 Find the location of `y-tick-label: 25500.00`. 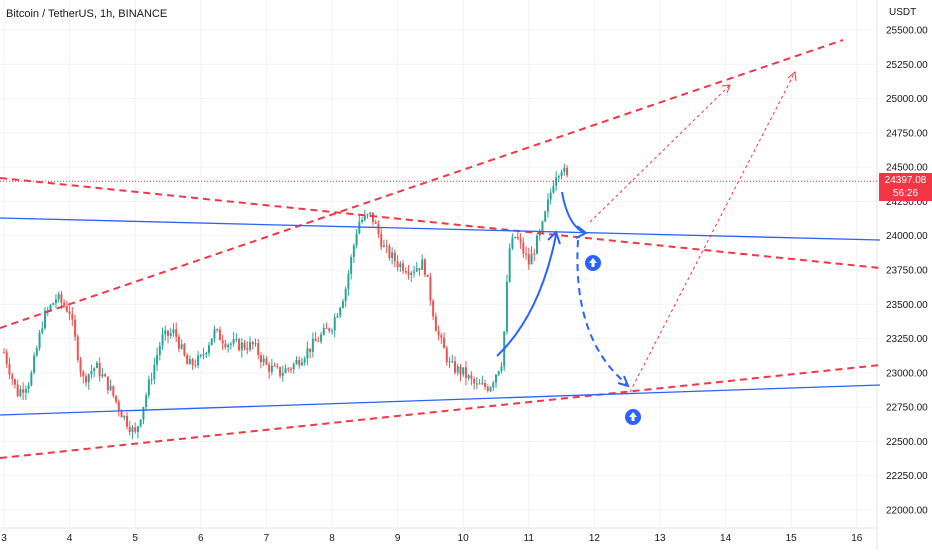

y-tick-label: 25500.00 is located at coordinates (907, 31).